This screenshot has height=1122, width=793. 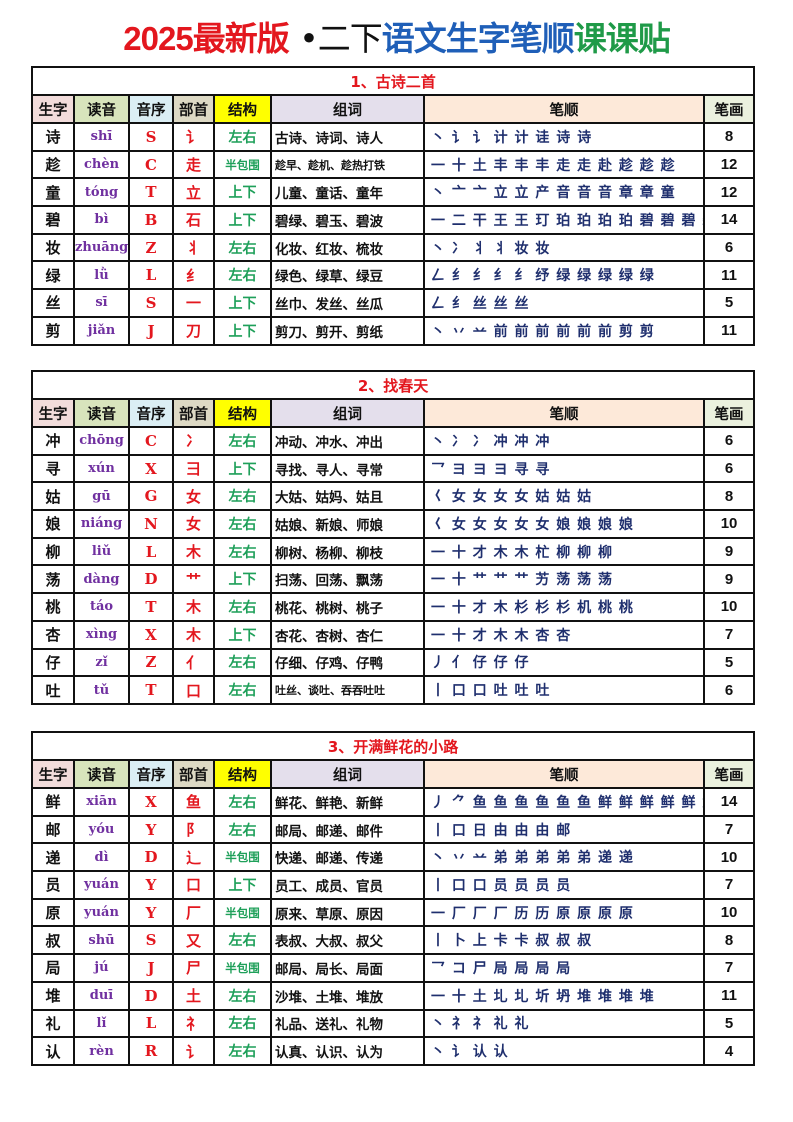 I want to click on cell-radical: 纟, so click(x=193, y=275).